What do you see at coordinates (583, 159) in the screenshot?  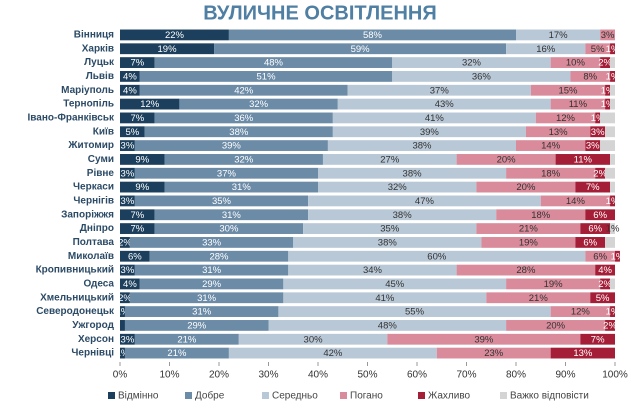 I see `data-label: 11%` at bounding box center [583, 159].